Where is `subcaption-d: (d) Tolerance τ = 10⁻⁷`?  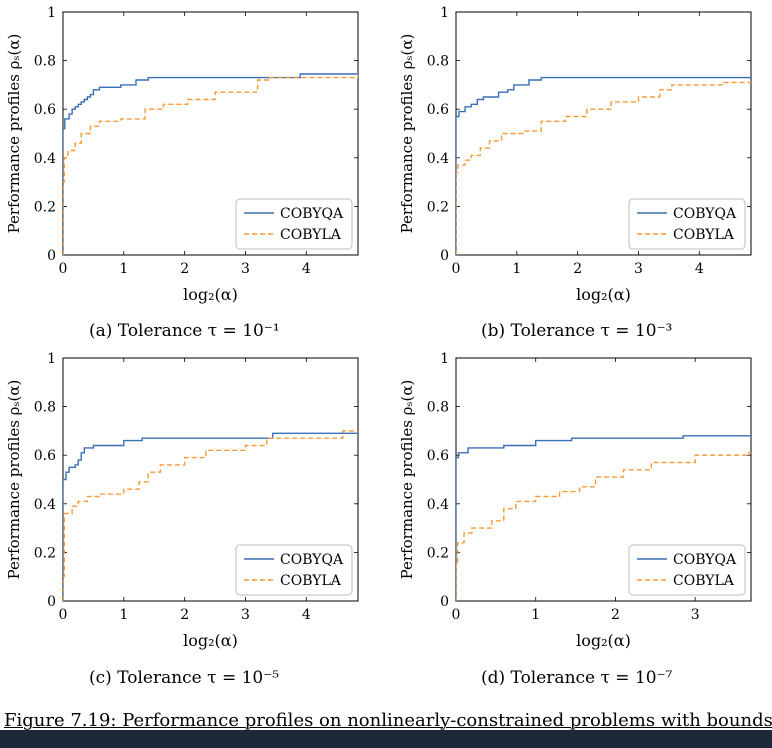
subcaption-d: (d) Tolerance τ = 10⁻⁷ is located at coordinates (577, 678).